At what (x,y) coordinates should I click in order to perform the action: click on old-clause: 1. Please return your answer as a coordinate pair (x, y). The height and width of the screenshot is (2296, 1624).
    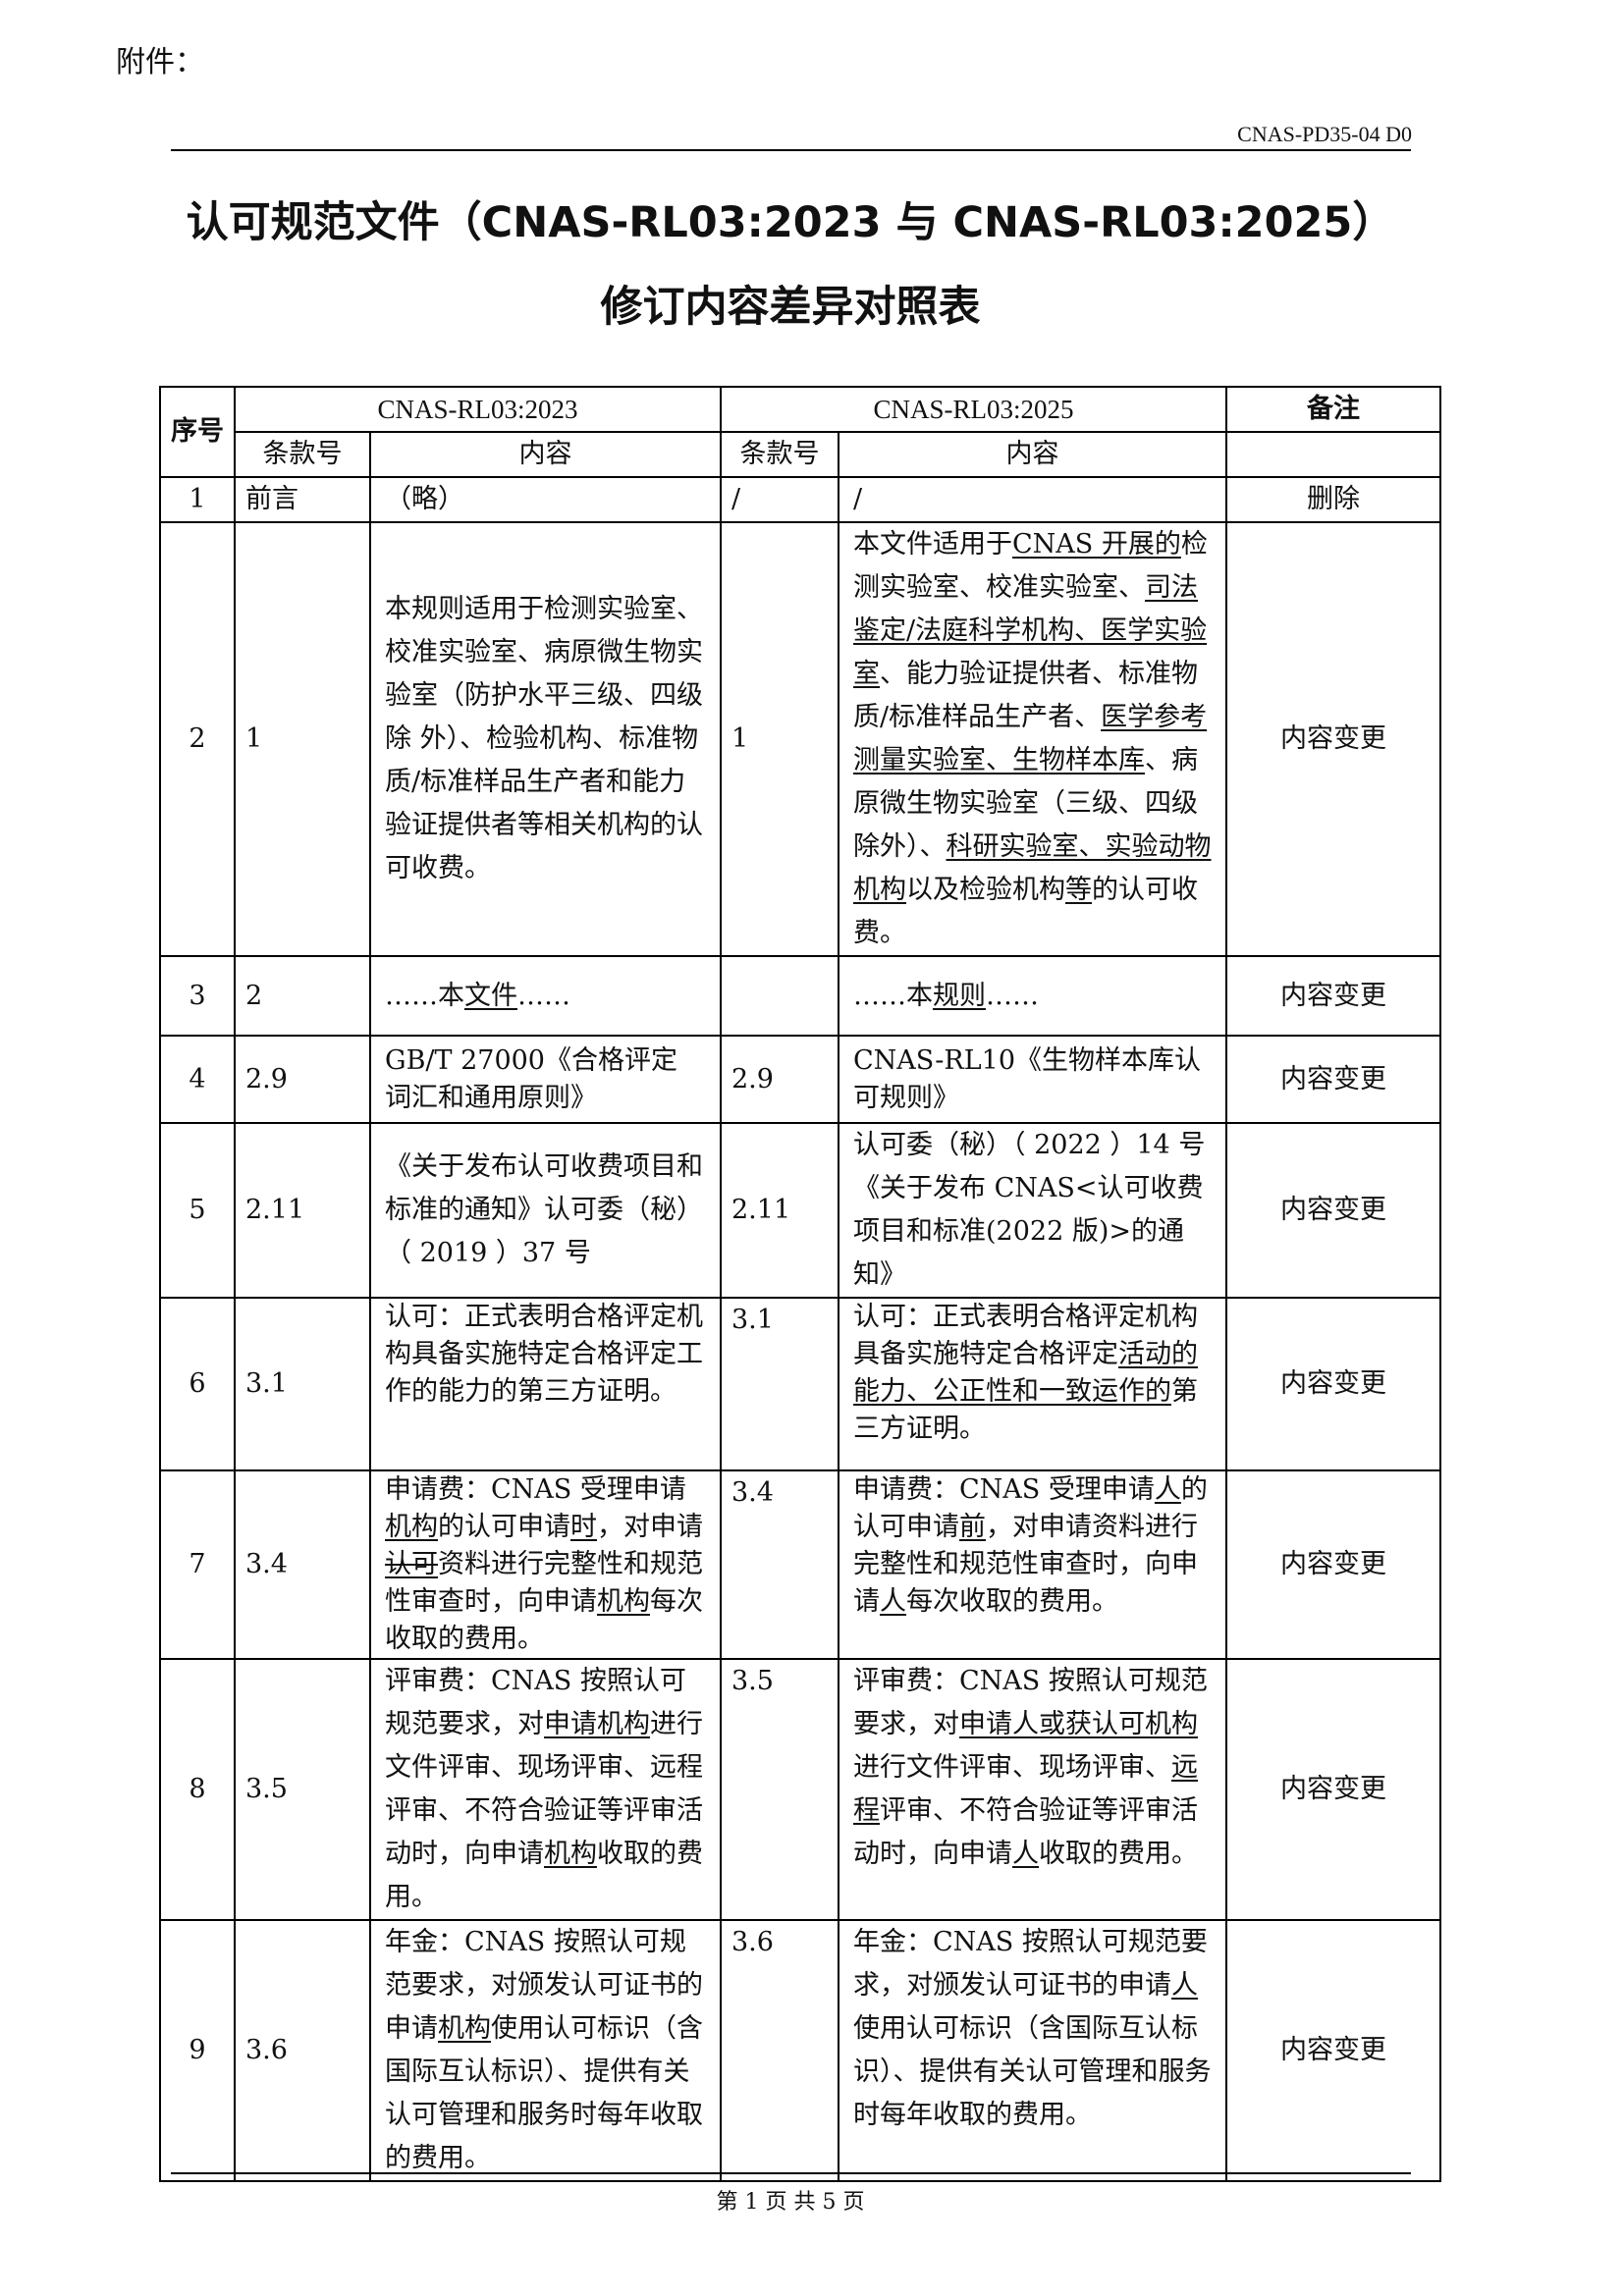
    Looking at the image, I should click on (302, 739).